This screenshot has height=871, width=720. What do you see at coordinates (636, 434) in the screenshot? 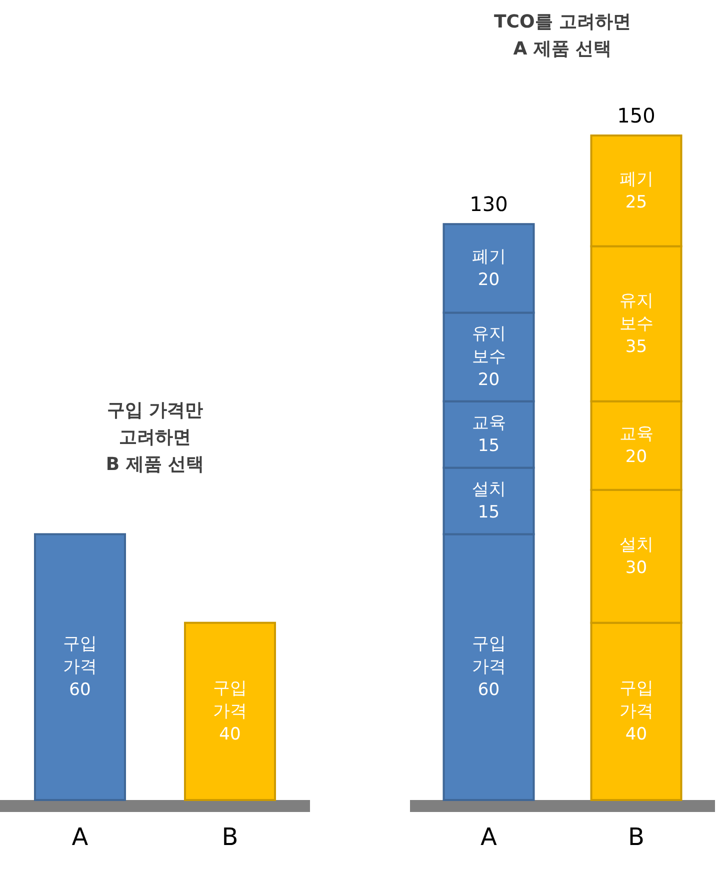
I see `text: 교육` at bounding box center [636, 434].